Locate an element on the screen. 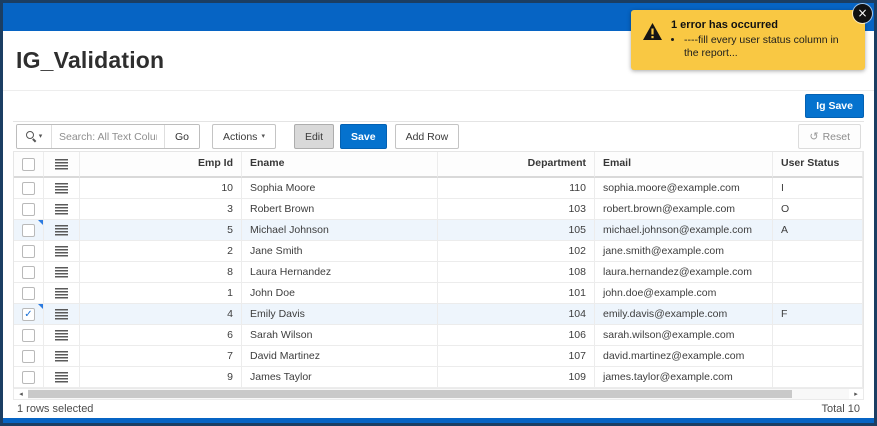 The image size is (877, 426). cell-department: 107 is located at coordinates (516, 356).